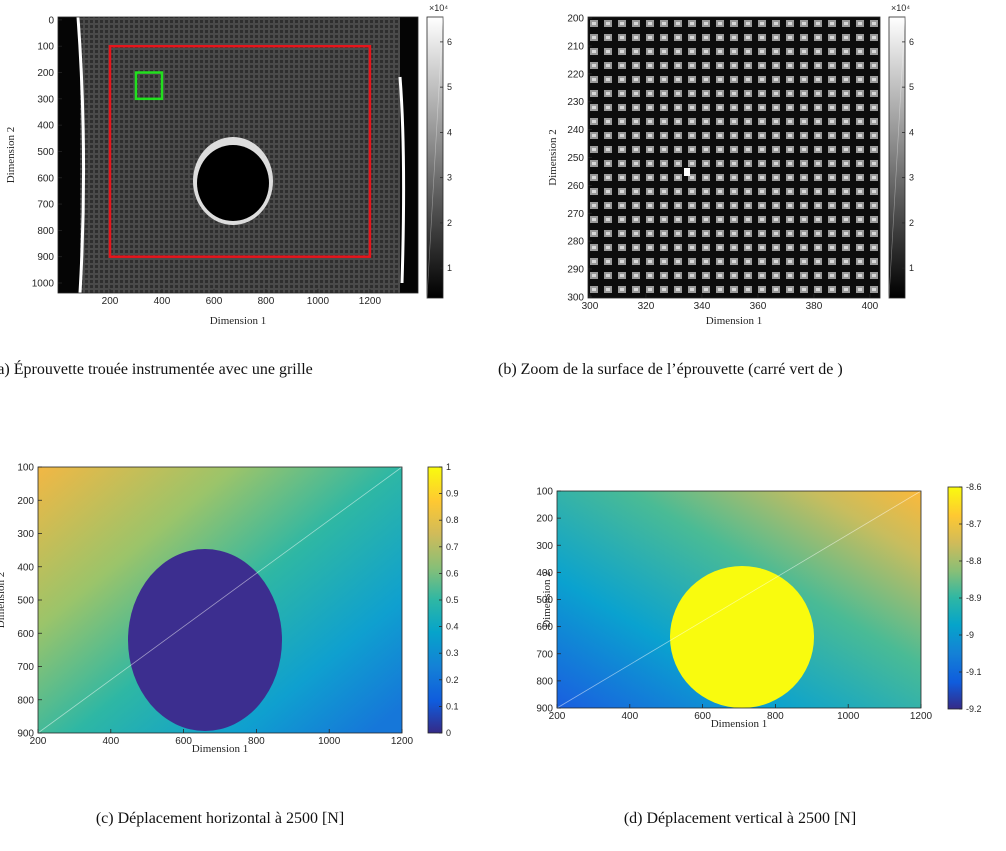 The height and width of the screenshot is (851, 1006). Describe the element at coordinates (452, 706) in the screenshot. I see `colorbar-tick-label: 0.1` at that location.